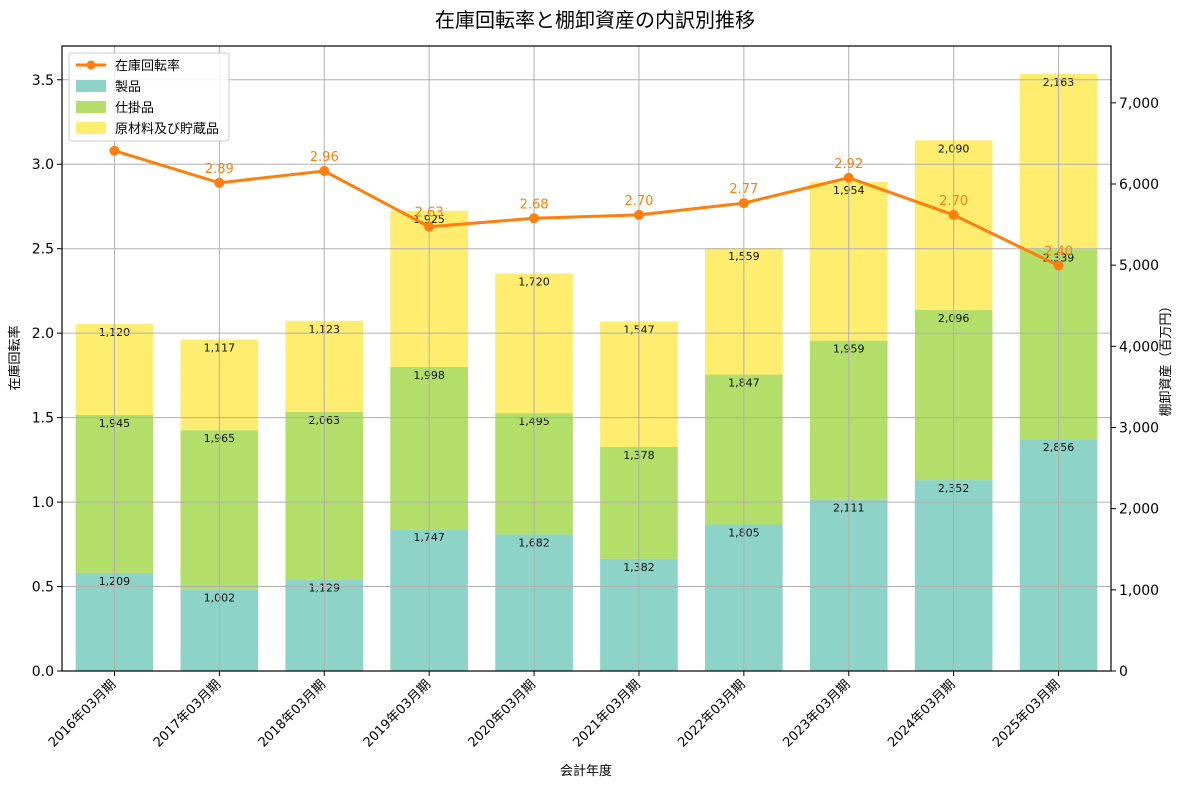  I want to click on x-tick-label: 2018年03月期, so click(292, 713).